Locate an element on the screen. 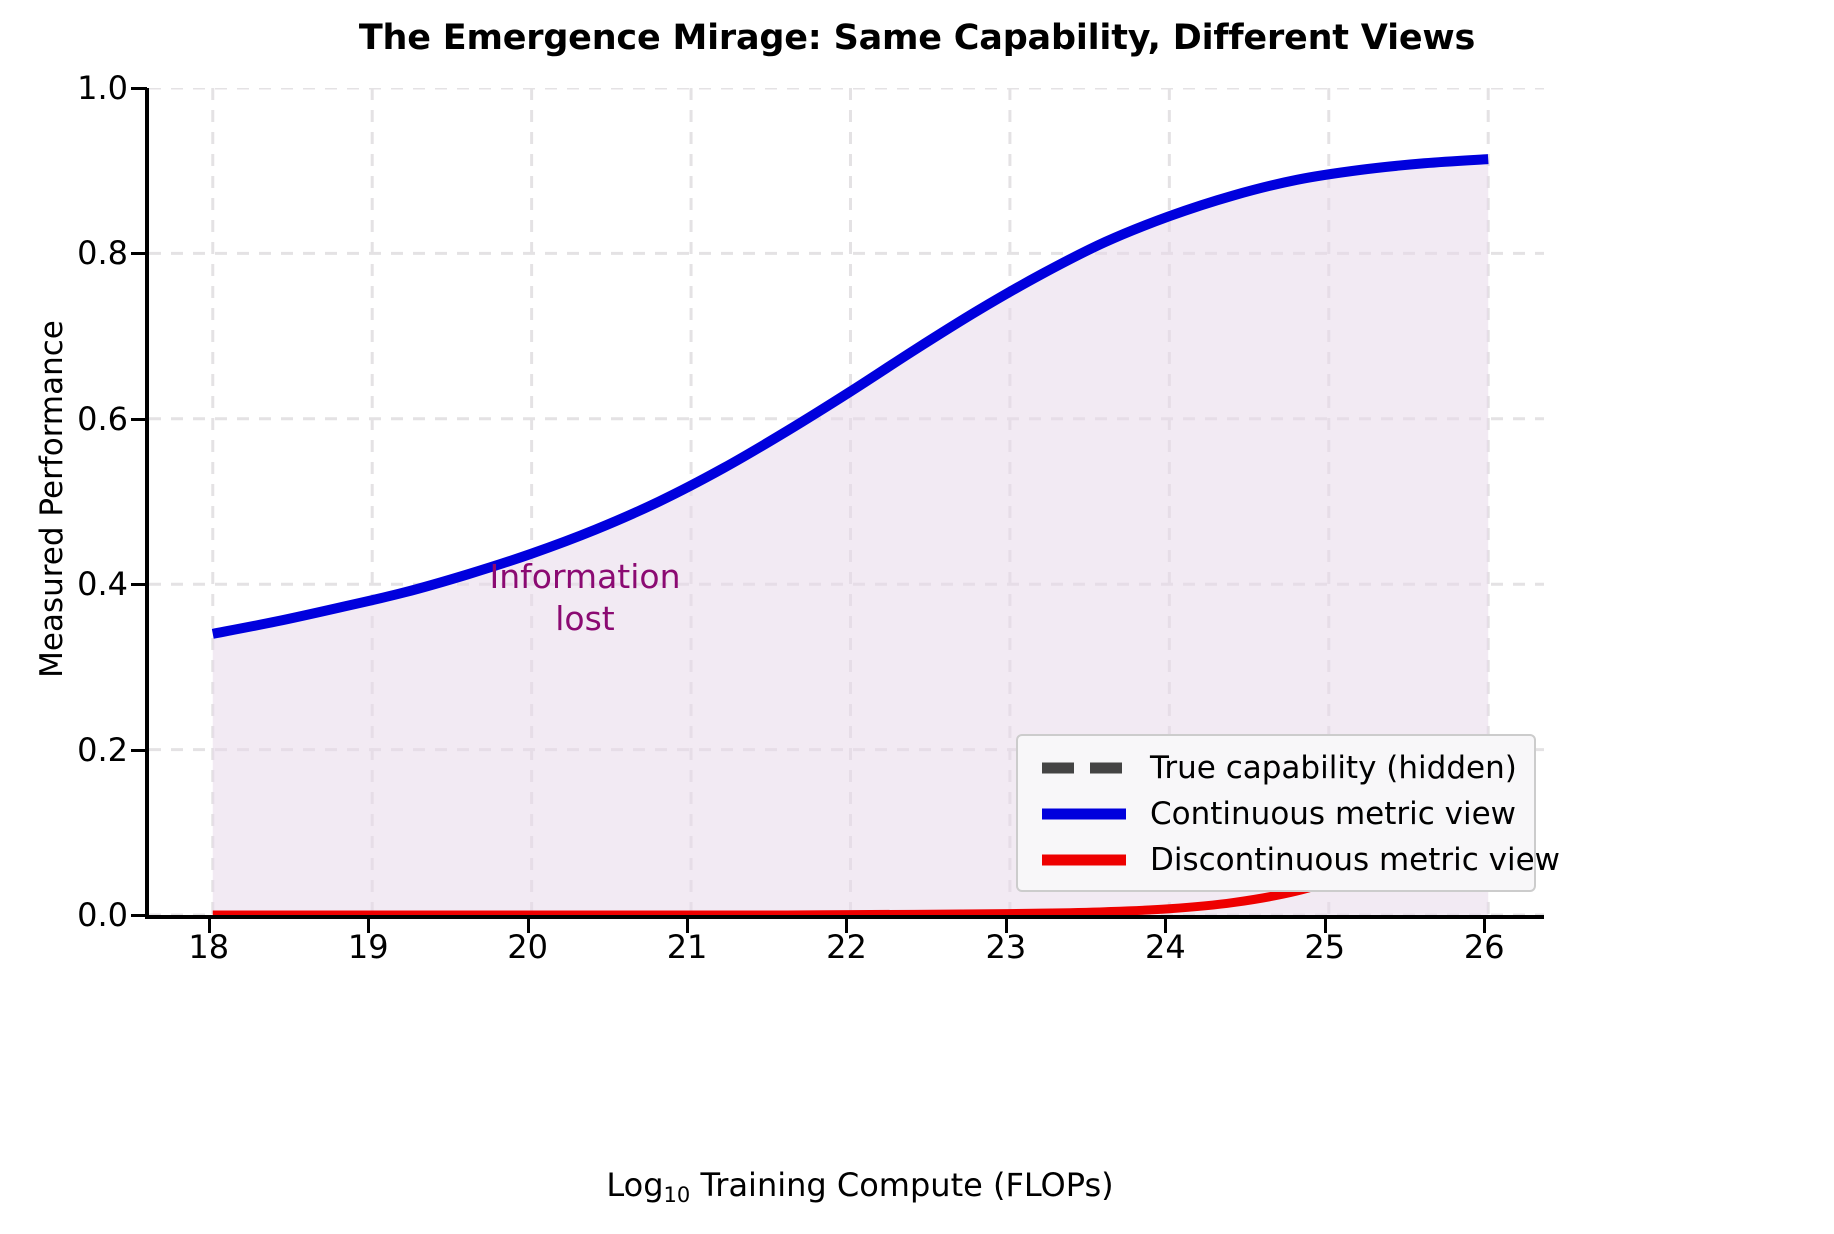 This screenshot has width=1834, height=1234. x-axis-label-suffix: Training Compute (FLOPs) is located at coordinates (902, 1185).